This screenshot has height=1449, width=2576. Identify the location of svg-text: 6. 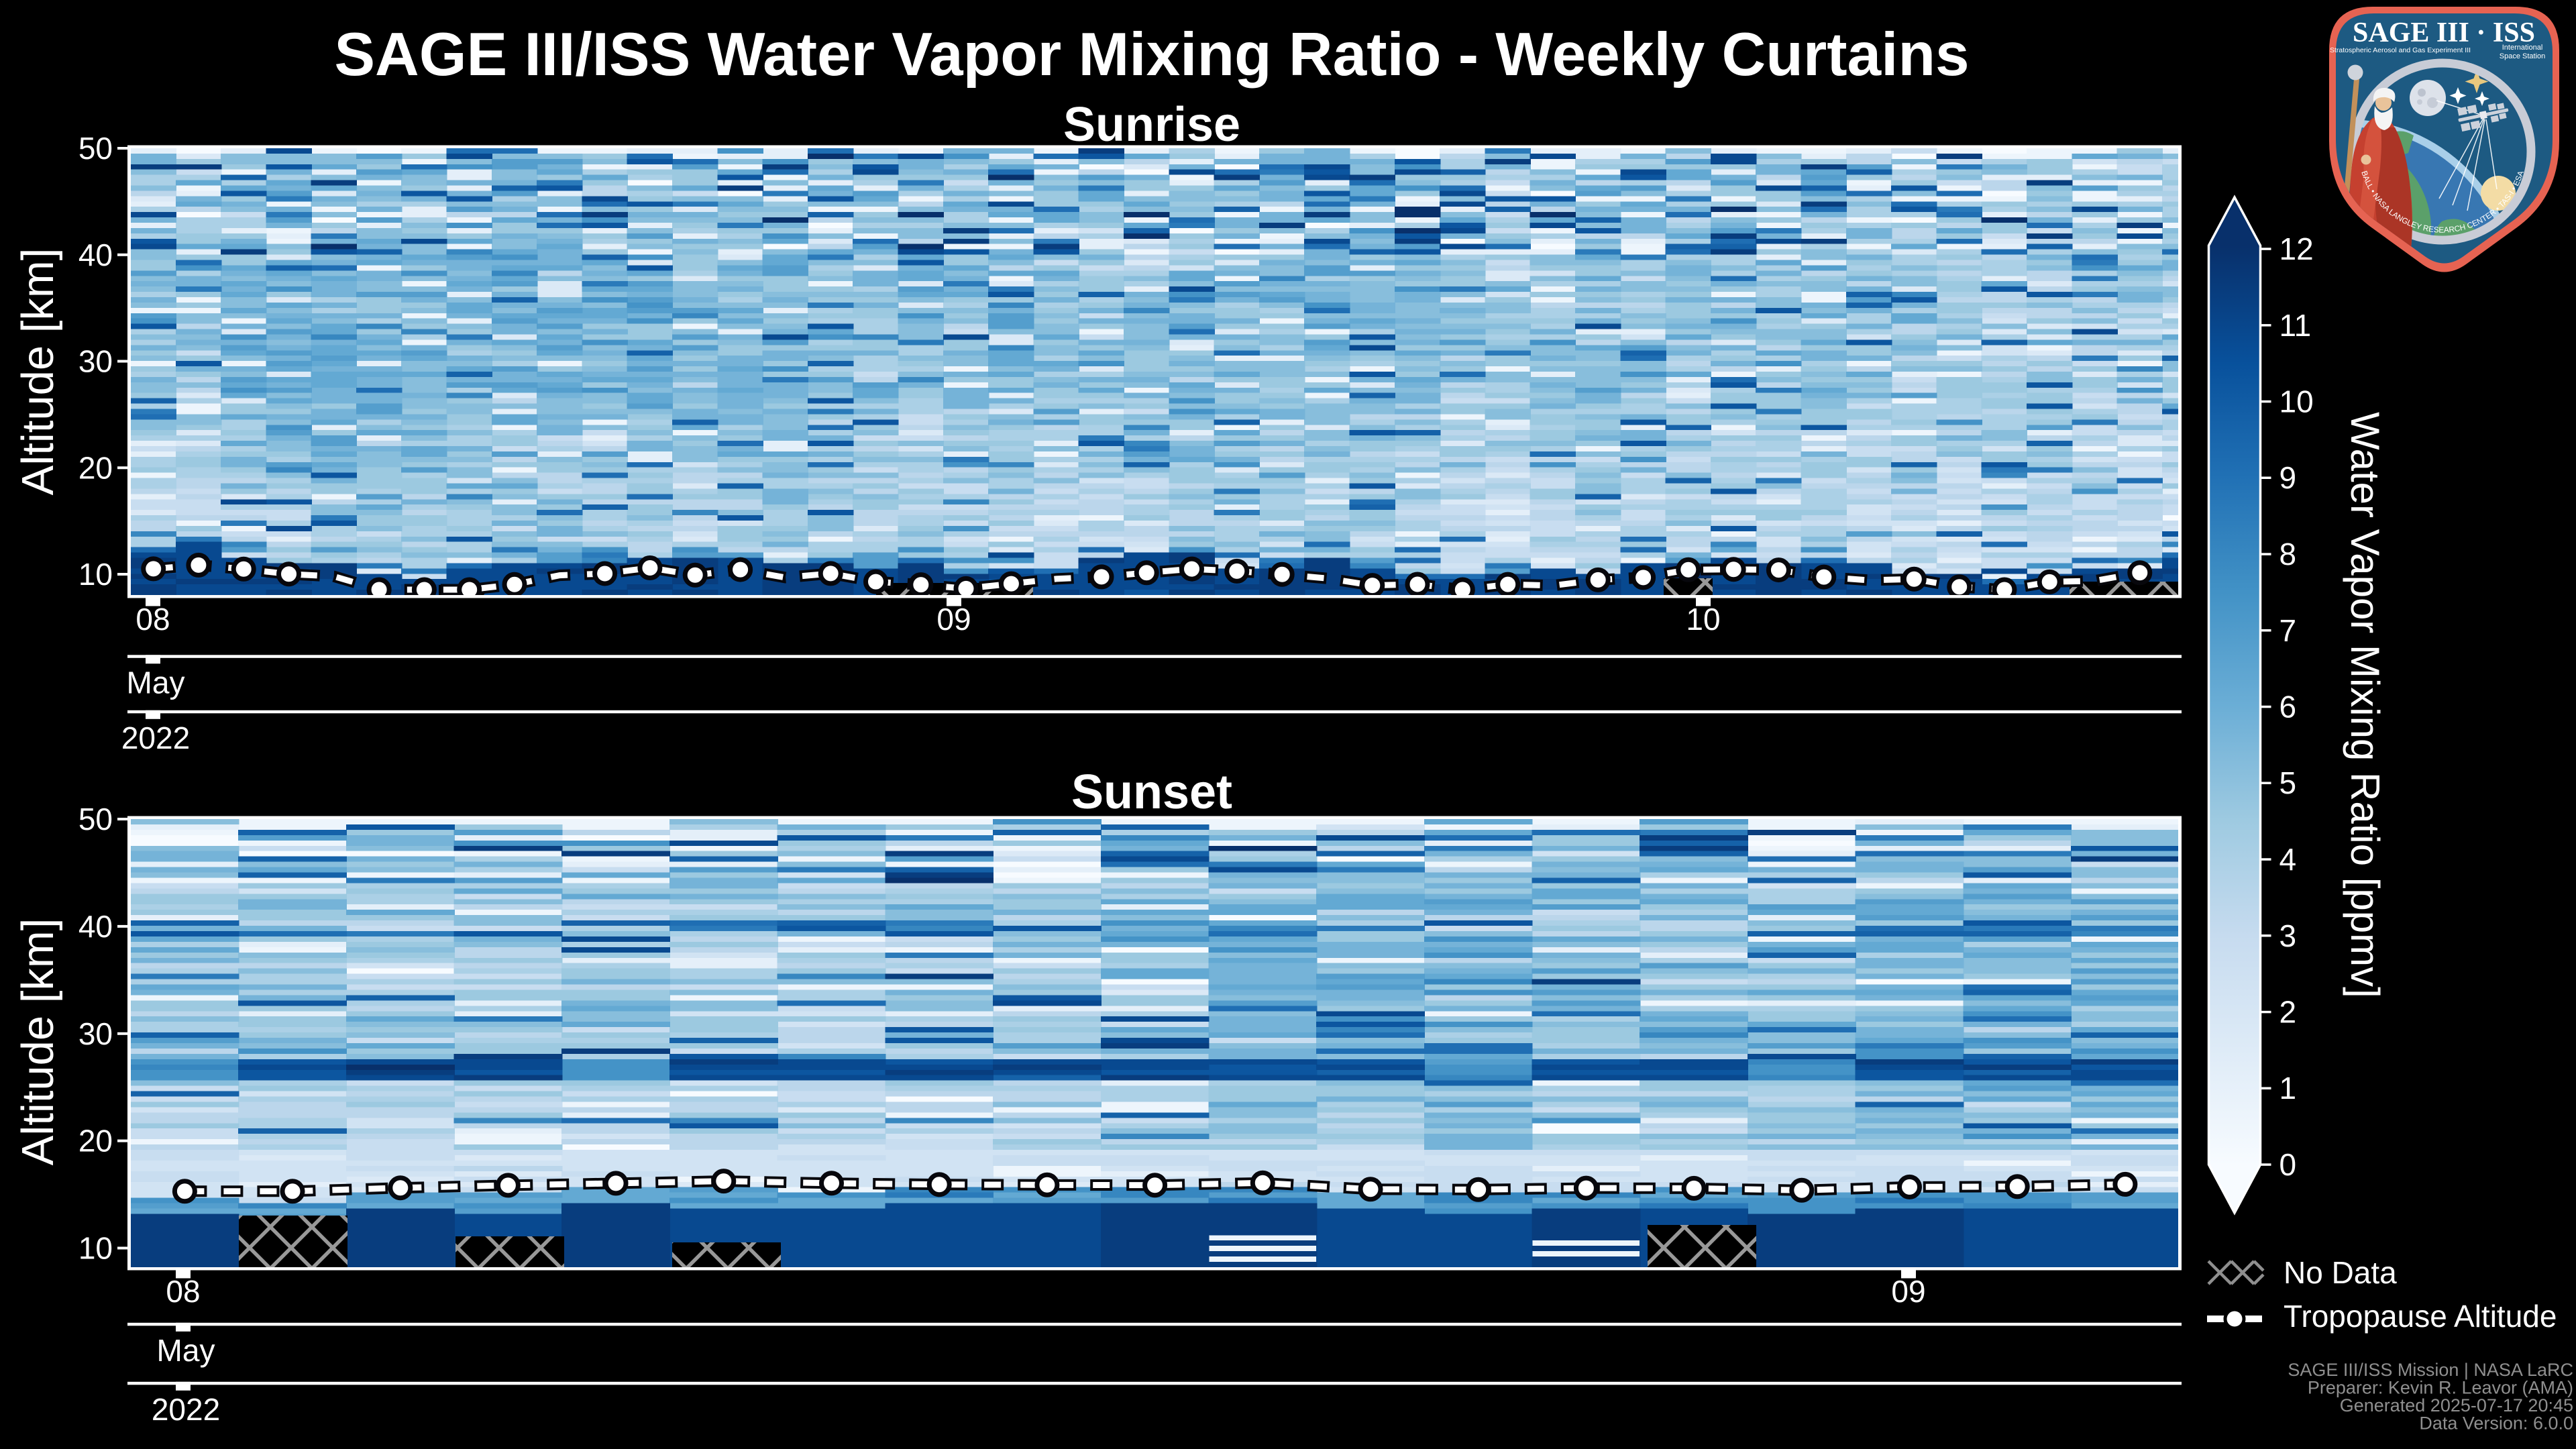
(2288, 707).